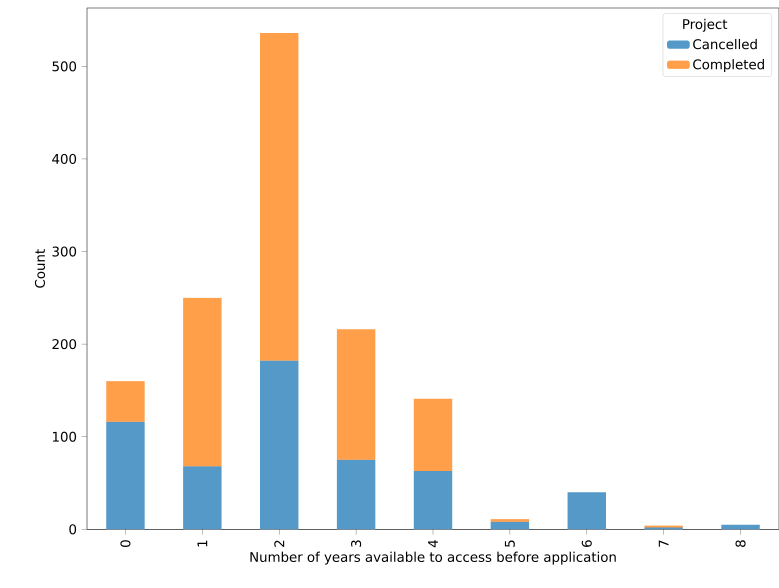 The width and height of the screenshot is (779, 588). What do you see at coordinates (64, 344) in the screenshot?
I see `y-tick-label: 200` at bounding box center [64, 344].